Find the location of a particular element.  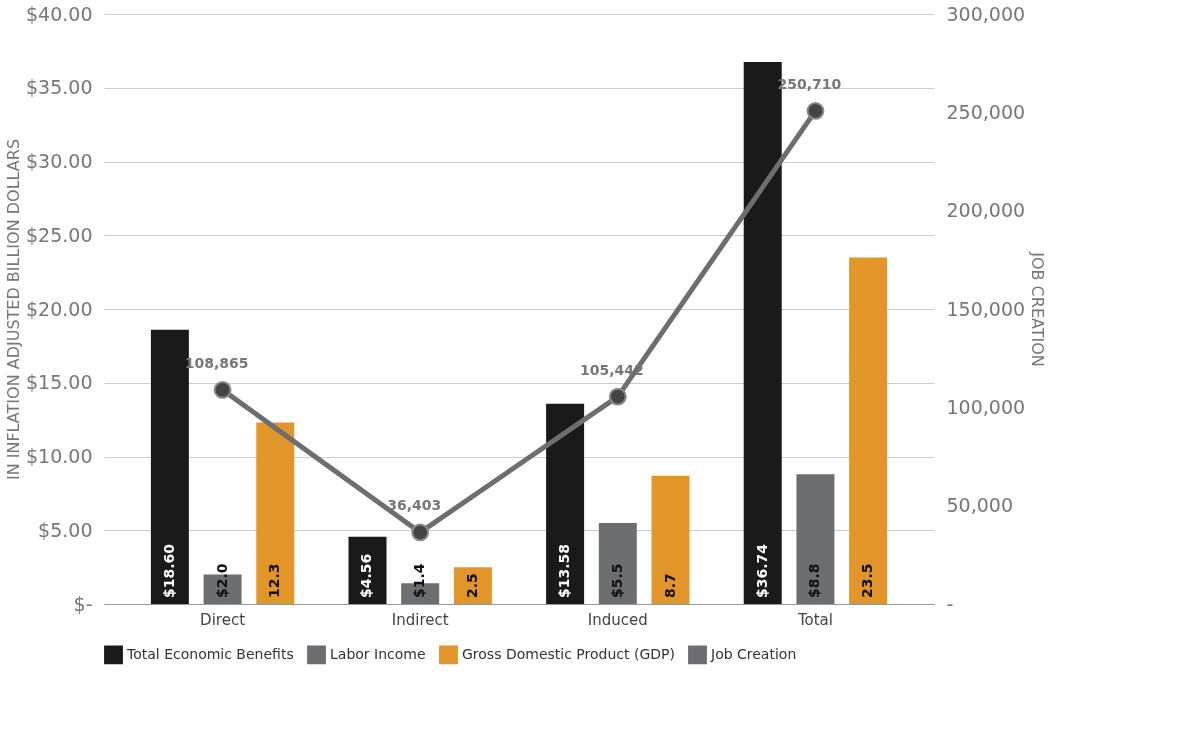

data-label: $4.56 is located at coordinates (366, 575).